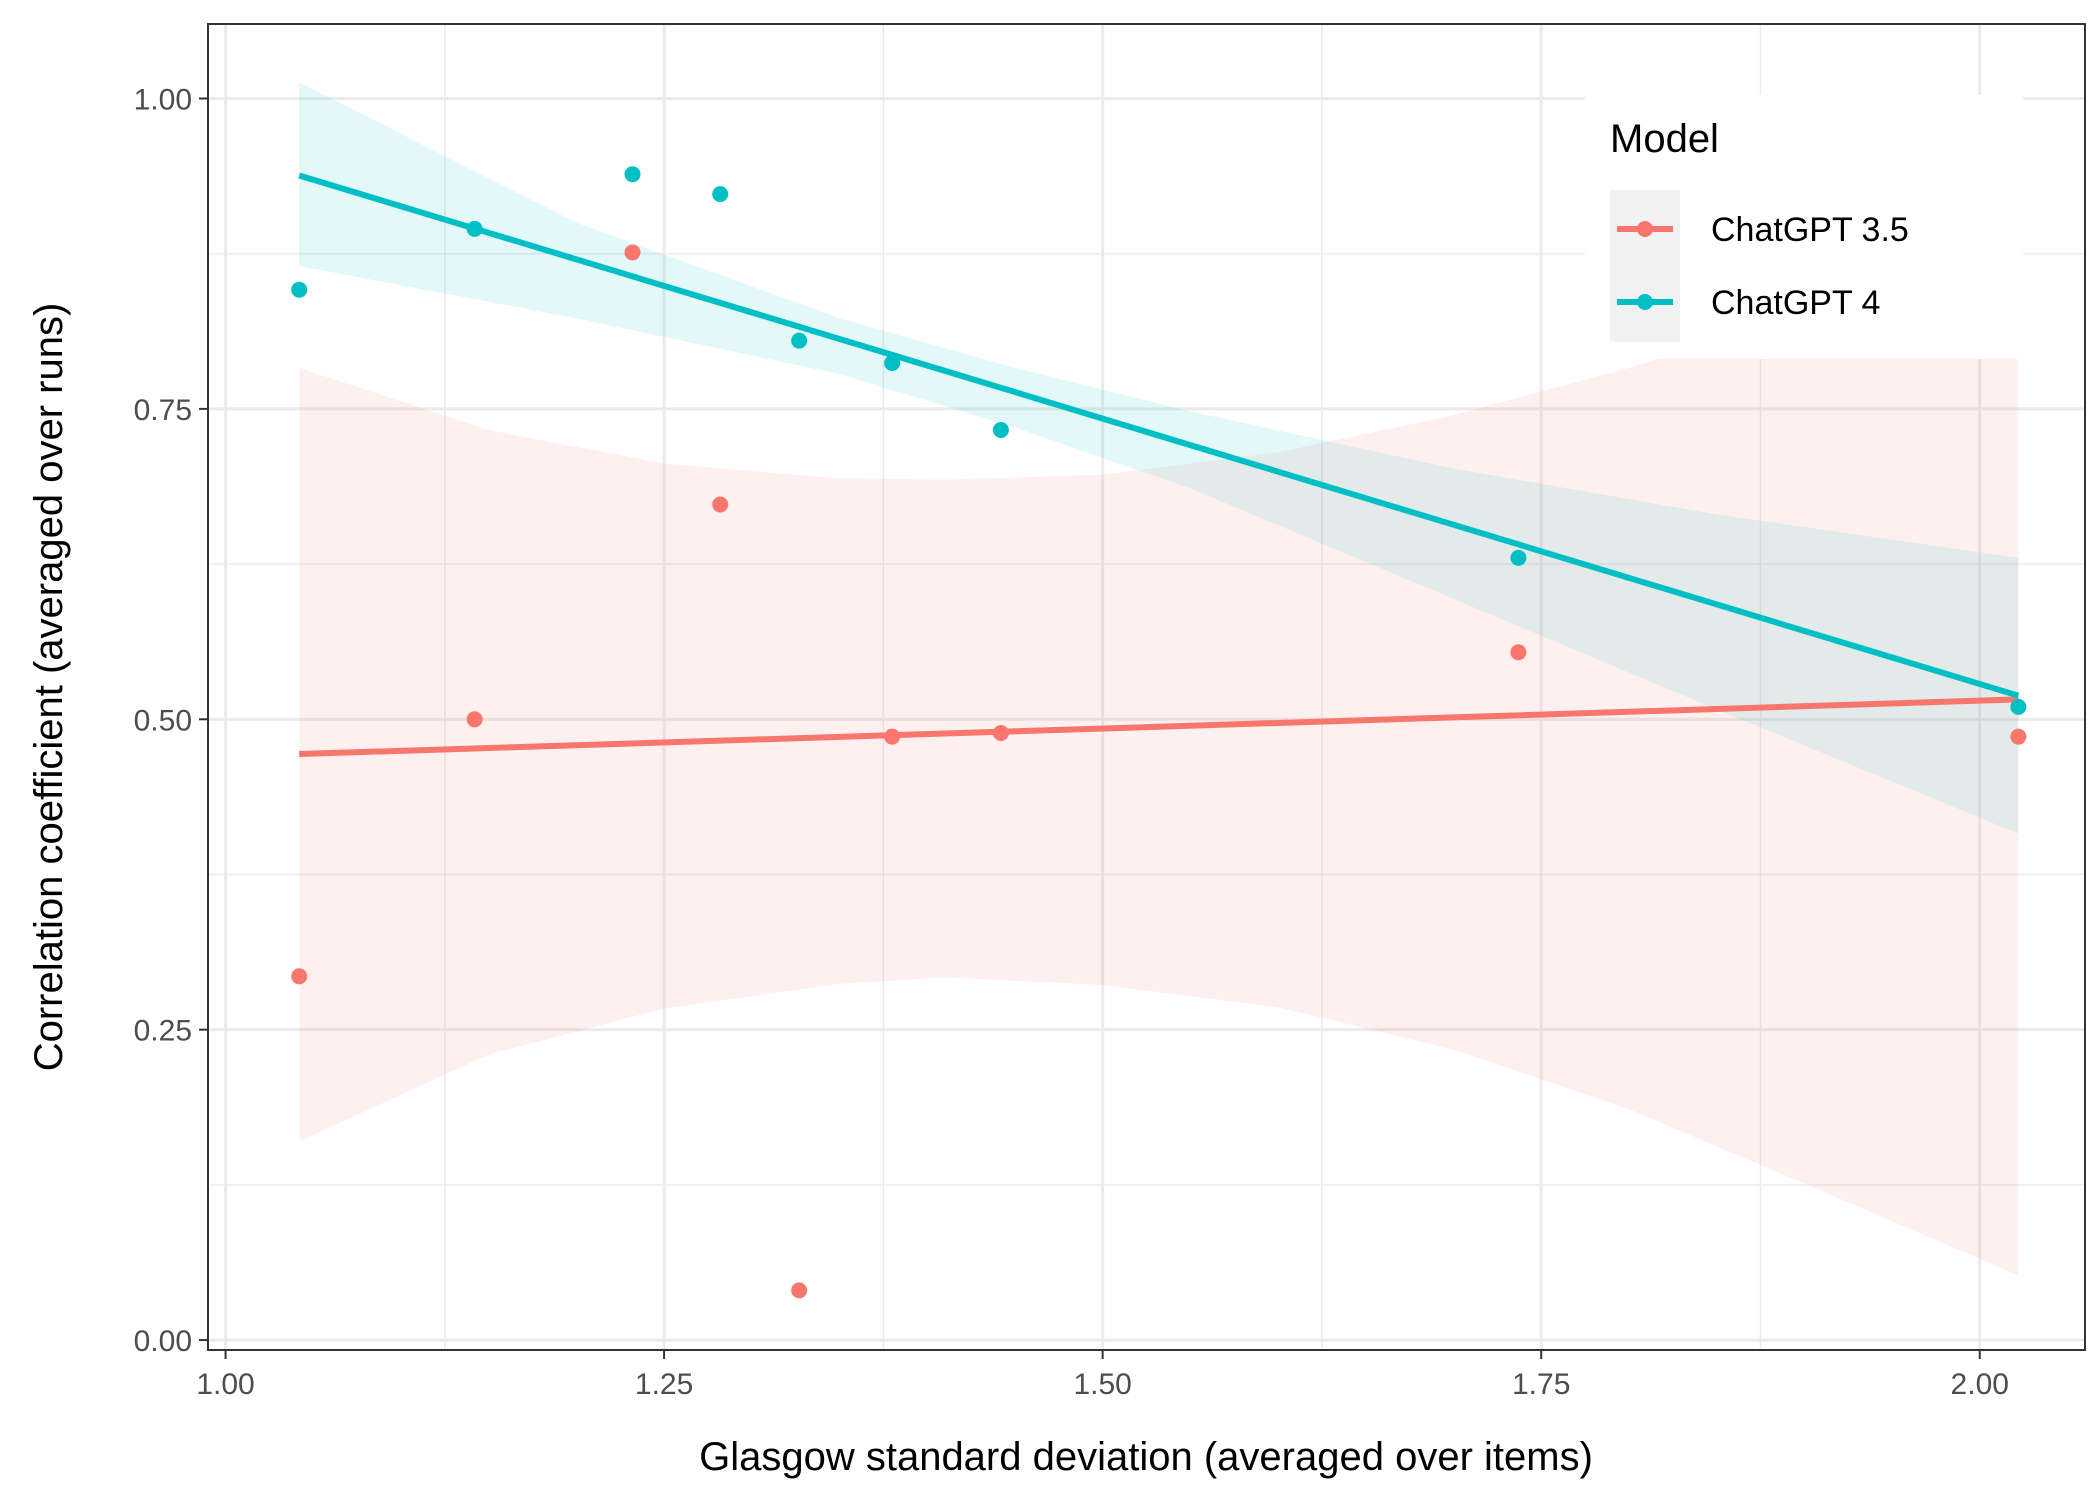 Image resolution: width=2100 pixels, height=1500 pixels. I want to click on x-tick-label: 2.00, so click(1980, 1384).